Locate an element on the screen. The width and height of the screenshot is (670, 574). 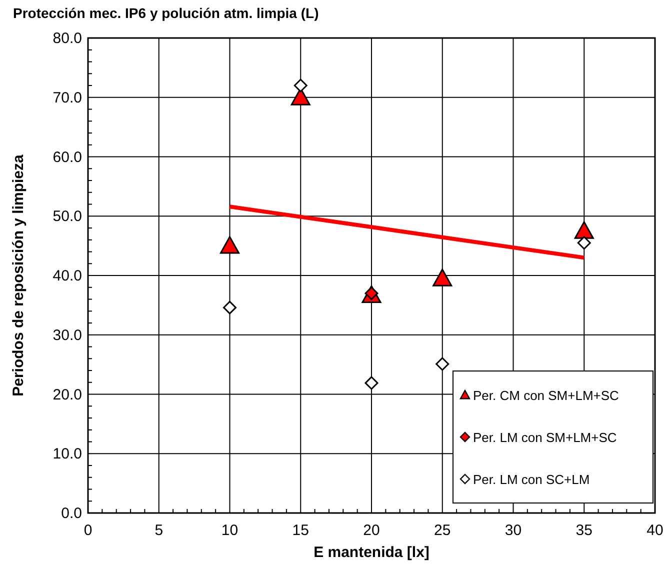
x-tick-label: 40 is located at coordinates (655, 530).